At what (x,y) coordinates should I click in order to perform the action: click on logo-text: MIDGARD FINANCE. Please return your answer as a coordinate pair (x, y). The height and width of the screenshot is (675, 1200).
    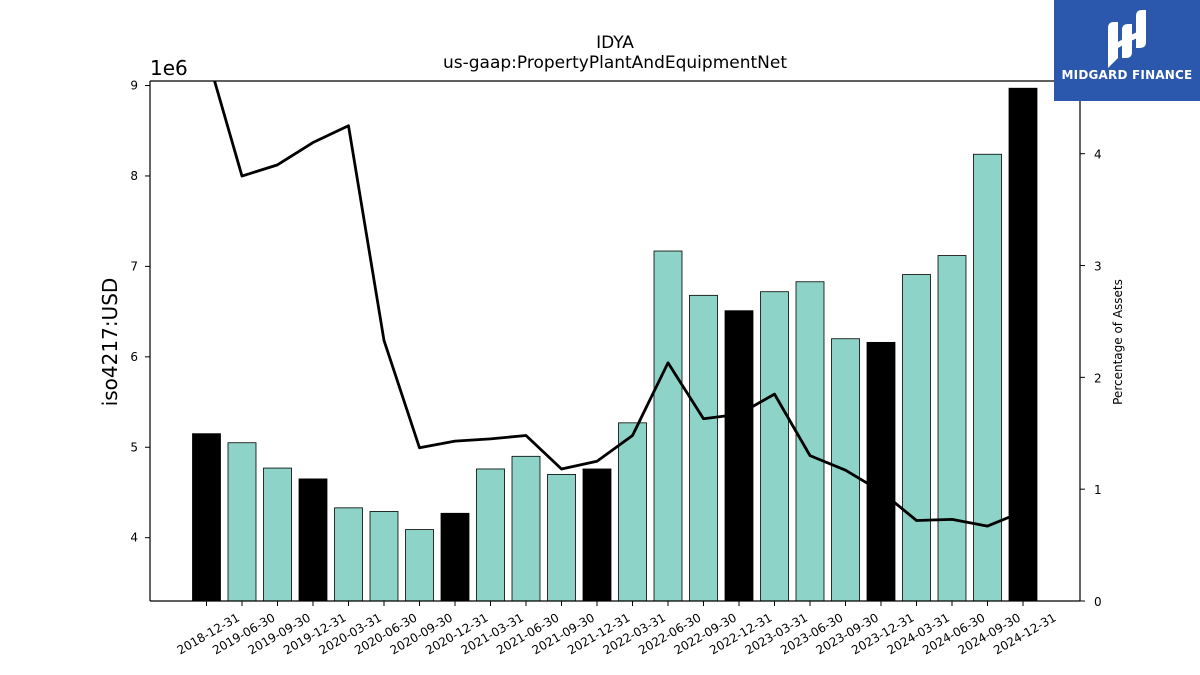
    Looking at the image, I should click on (1127, 75).